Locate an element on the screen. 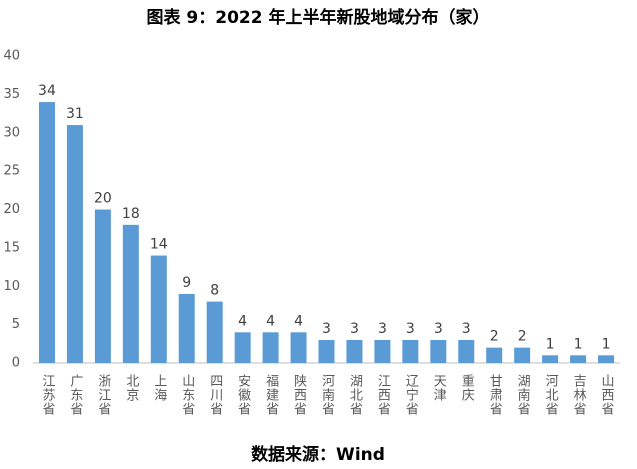  x-tick-label: 浙江省 is located at coordinates (103, 395).